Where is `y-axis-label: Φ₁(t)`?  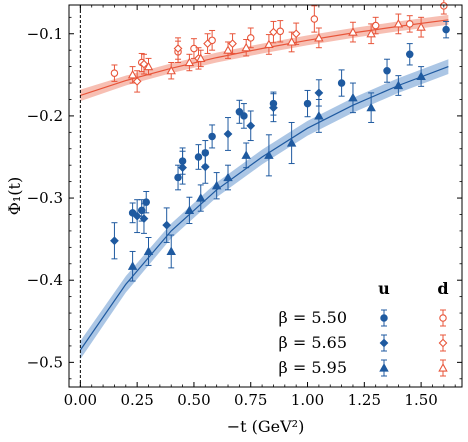 y-axis-label: Φ₁(t) is located at coordinates (14, 196).